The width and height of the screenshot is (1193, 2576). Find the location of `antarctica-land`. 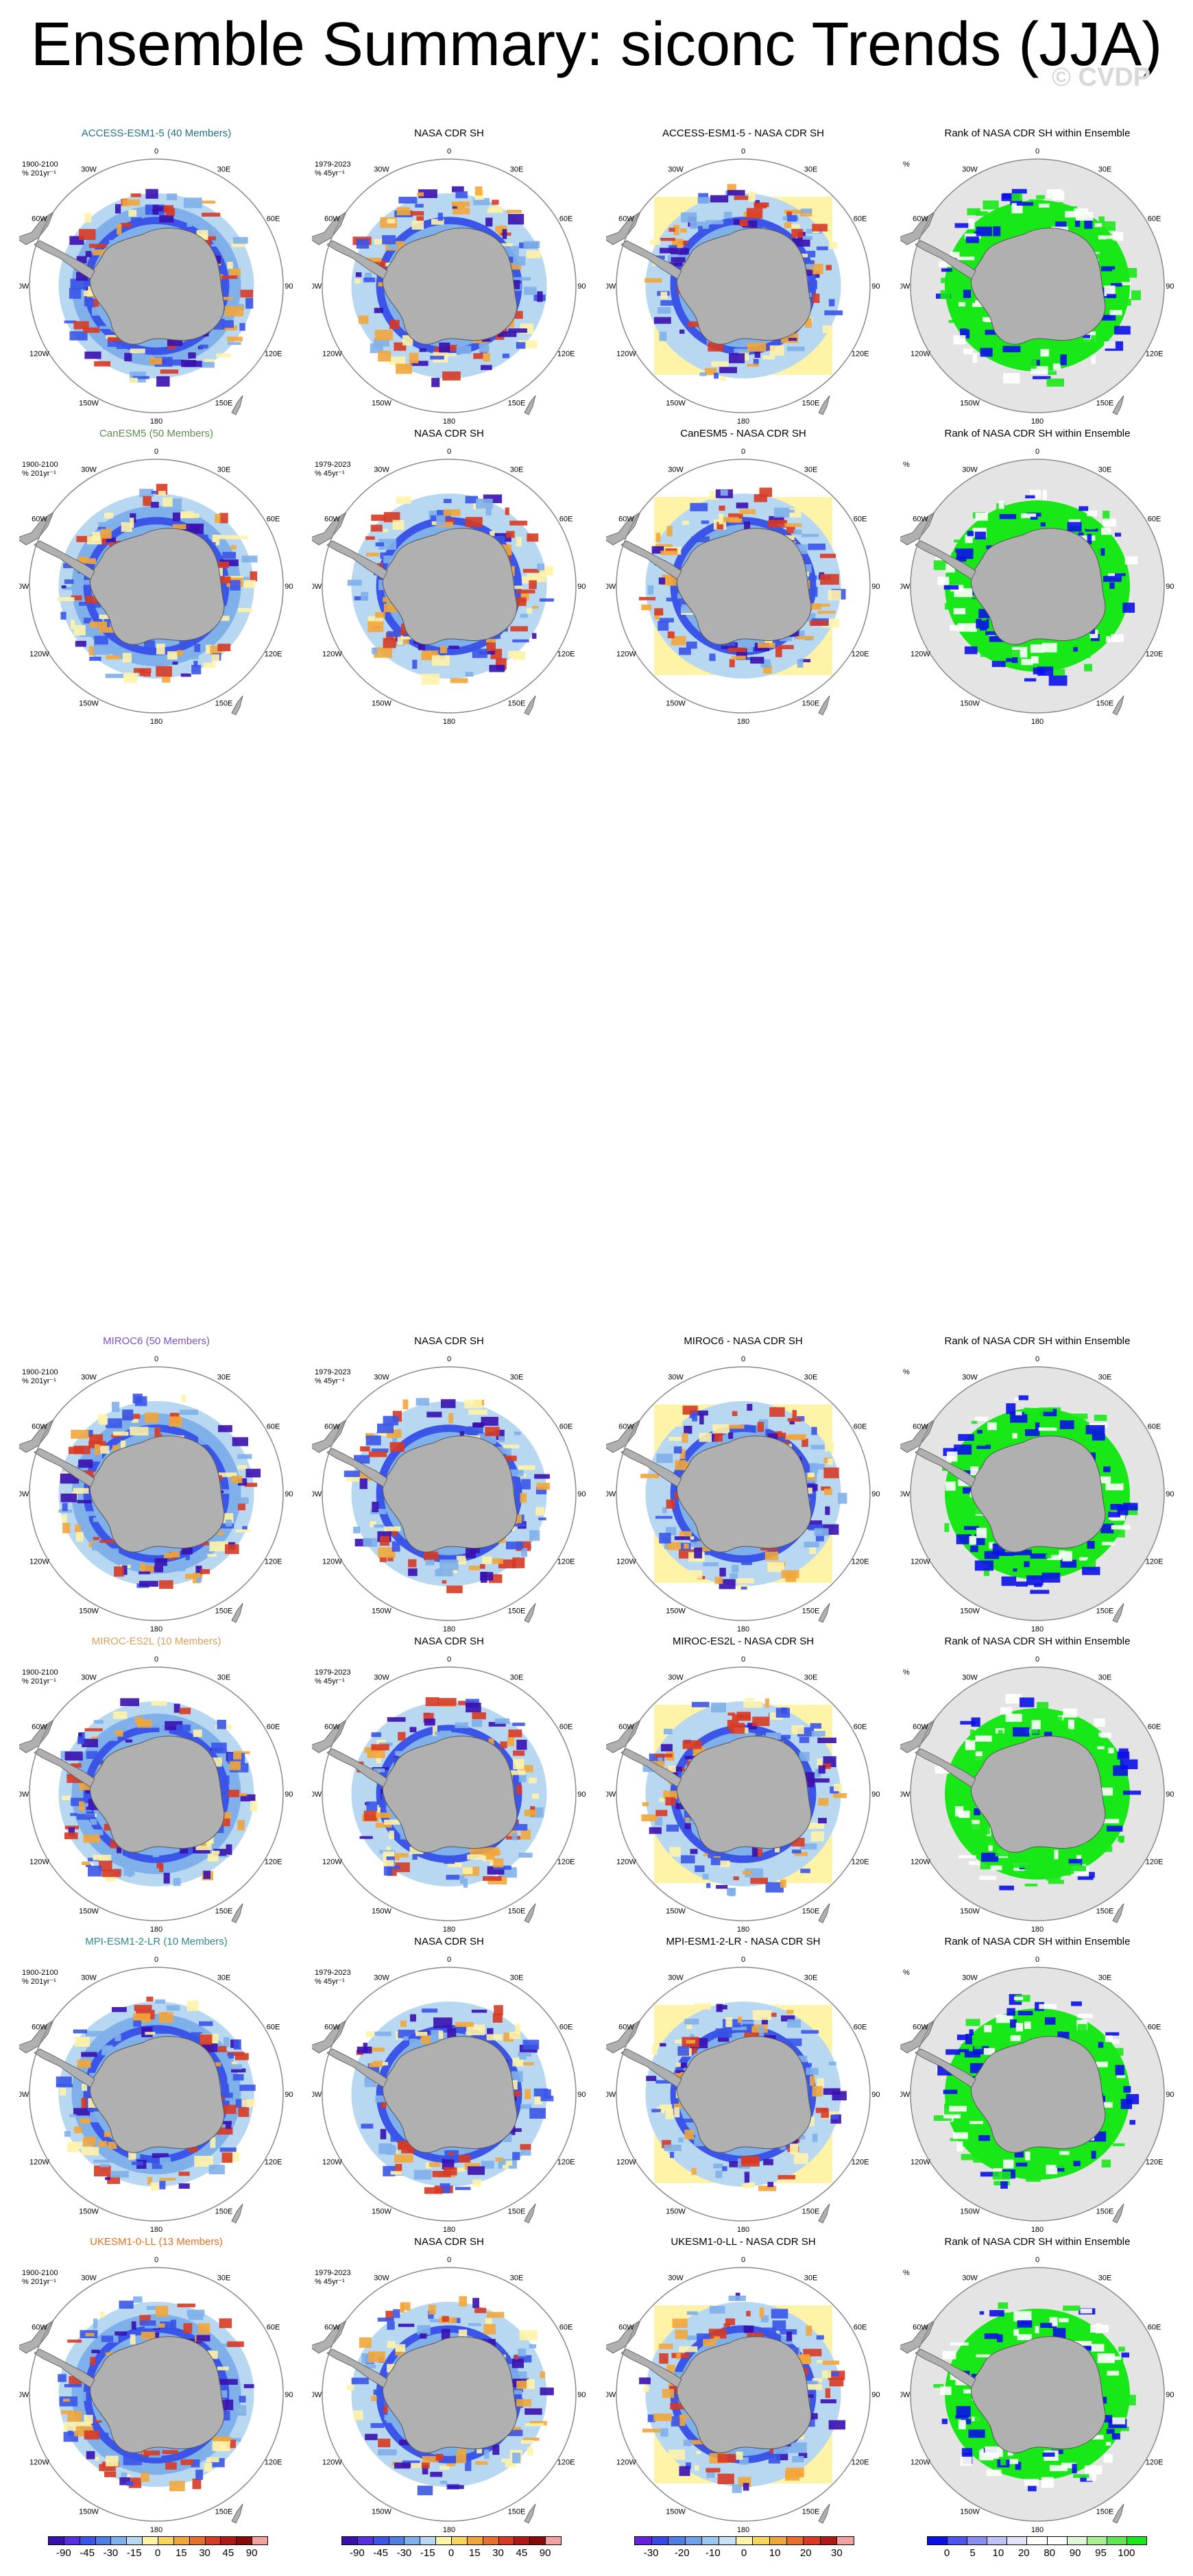

antarctica-land is located at coordinates (450, 586).